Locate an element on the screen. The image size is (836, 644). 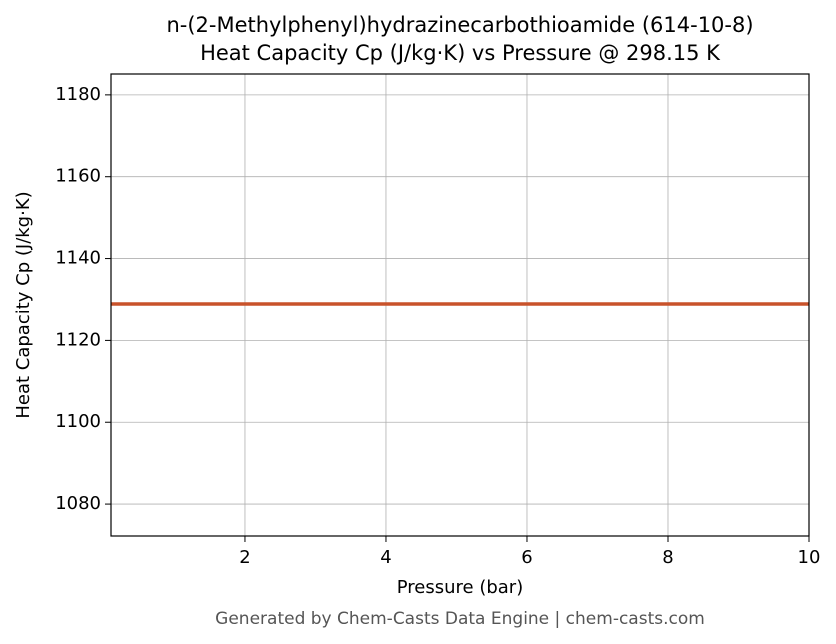
x-tick-label: 10 is located at coordinates (809, 557).